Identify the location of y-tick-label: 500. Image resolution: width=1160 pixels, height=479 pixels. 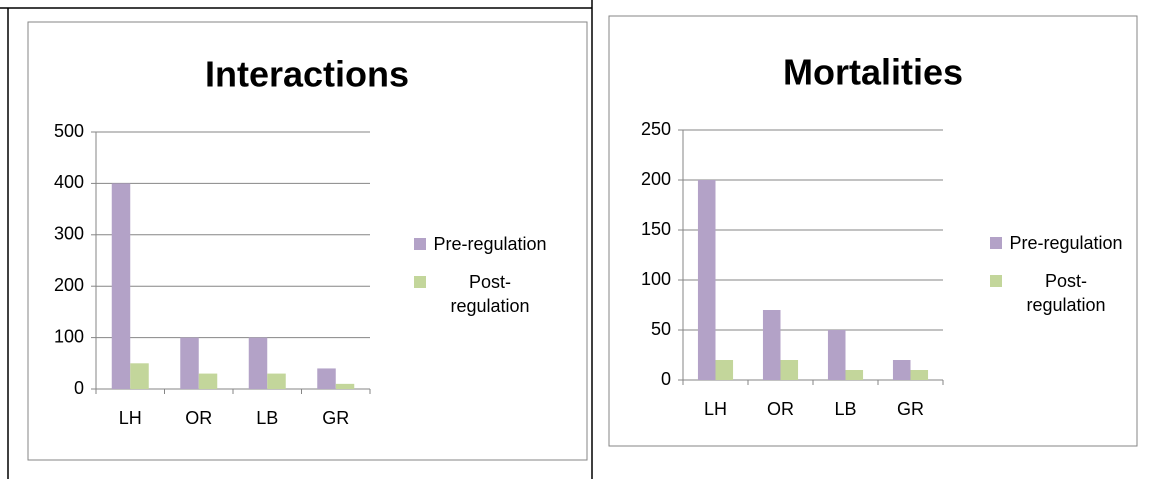
(69, 131).